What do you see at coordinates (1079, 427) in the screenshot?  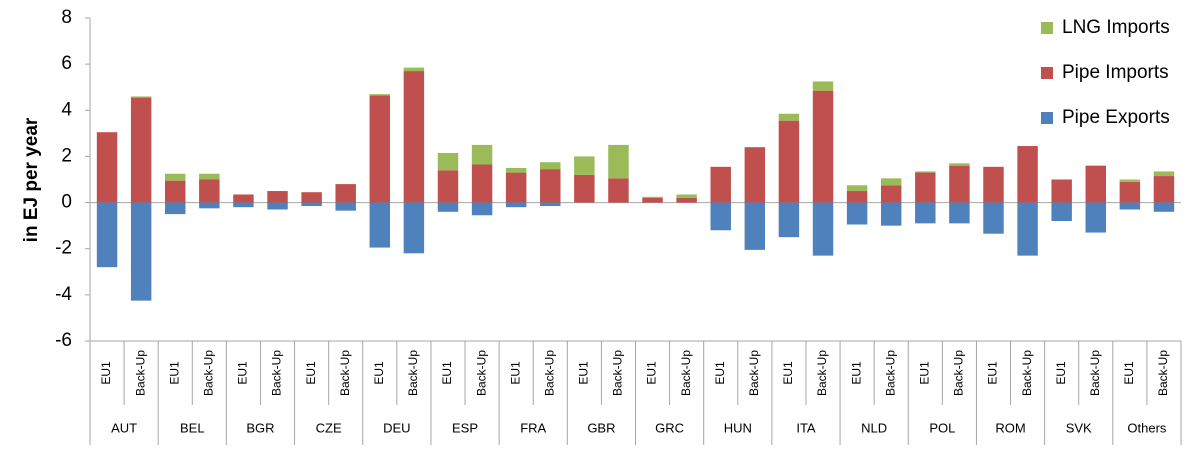 I see `group-label: SVK` at bounding box center [1079, 427].